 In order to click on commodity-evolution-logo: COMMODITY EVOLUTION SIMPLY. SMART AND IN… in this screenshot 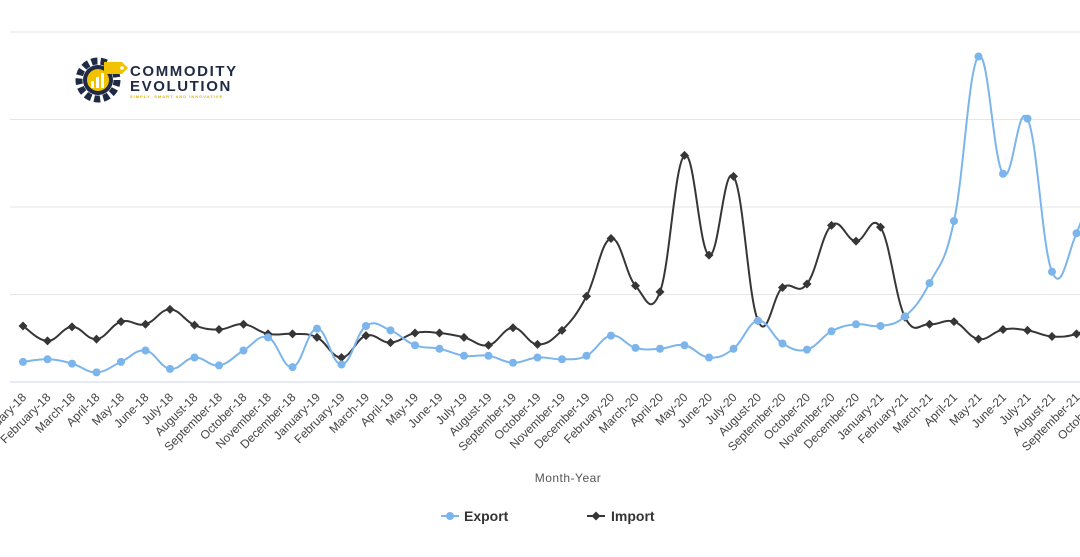, I will do `click(158, 80)`.